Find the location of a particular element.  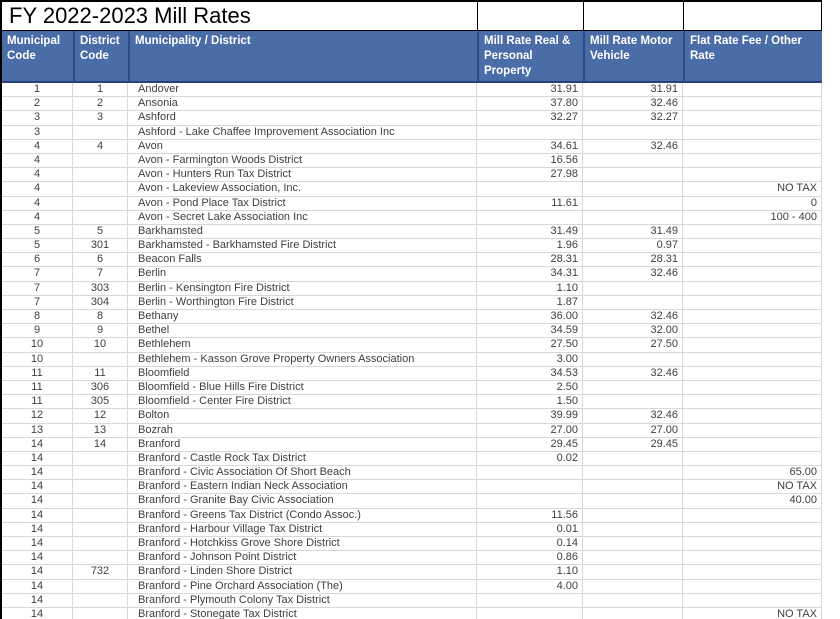

cell-mill-rate-real-personal: 34.59 is located at coordinates (530, 331).